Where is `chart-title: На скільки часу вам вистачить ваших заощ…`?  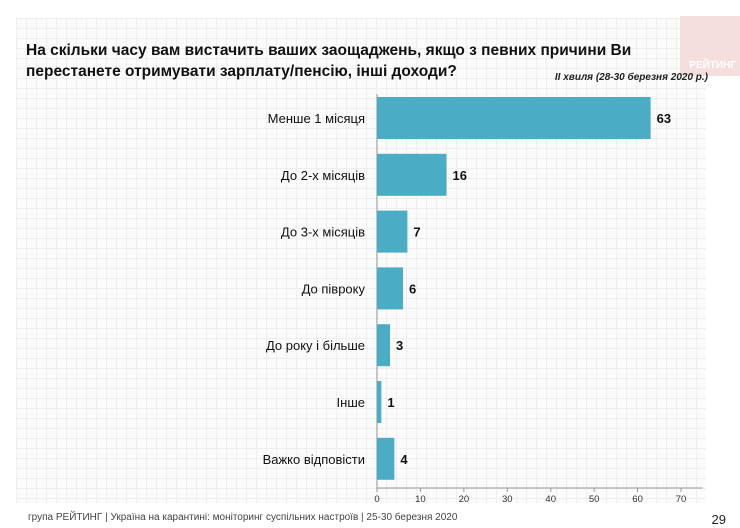
chart-title: На скільки часу вам вистачить ваших заощ… is located at coordinates (329, 61).